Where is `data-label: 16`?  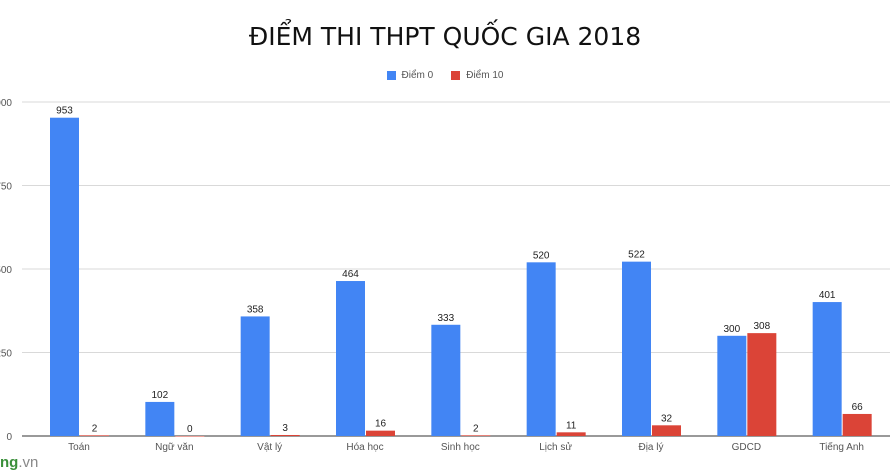 data-label: 16 is located at coordinates (381, 424).